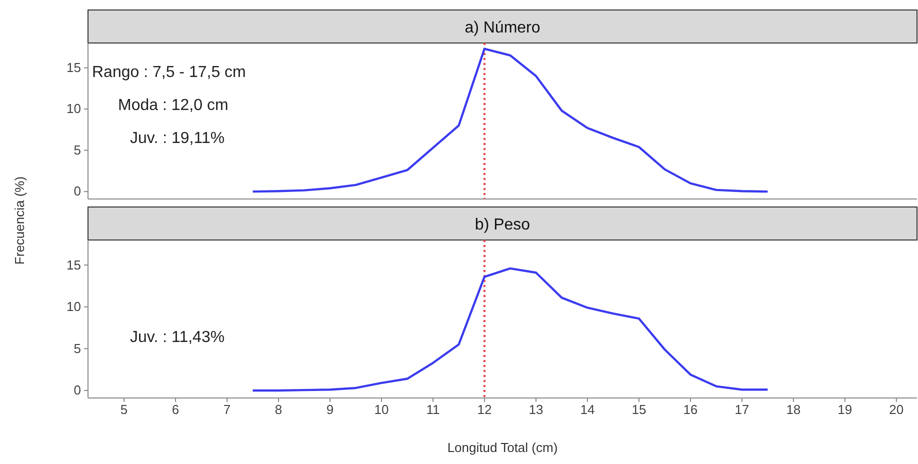  What do you see at coordinates (896, 410) in the screenshot?
I see `x-tick-label: 20` at bounding box center [896, 410].